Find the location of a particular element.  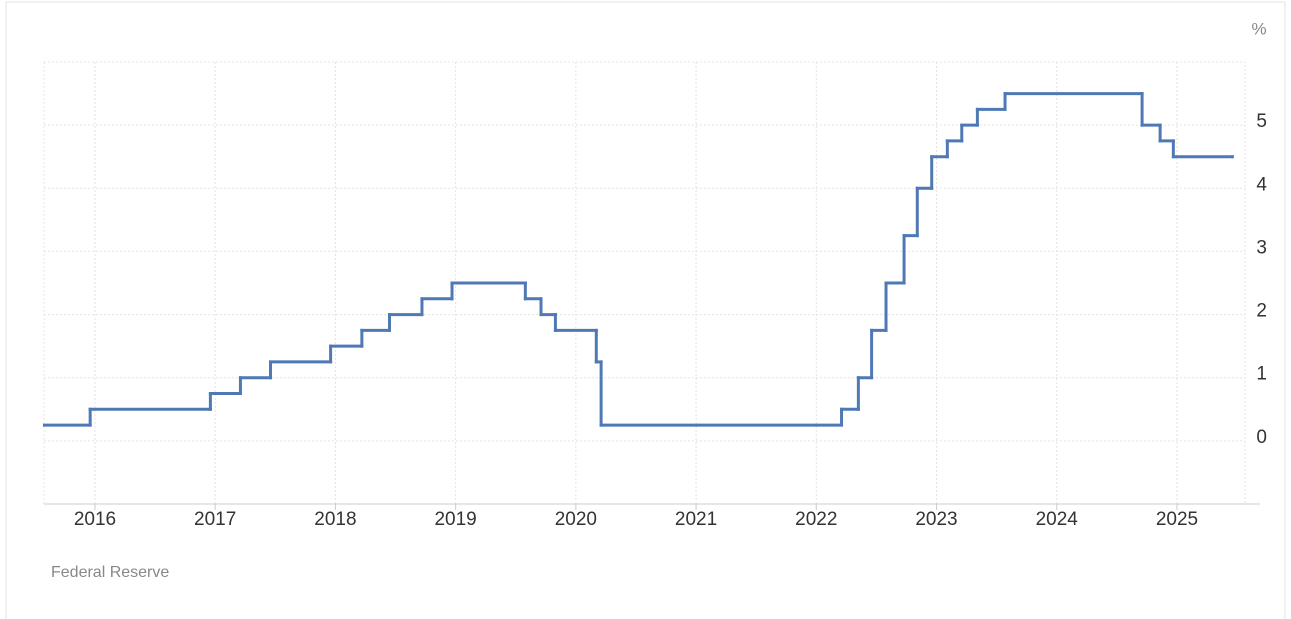

y-tick-label: 2 is located at coordinates (1261, 311).